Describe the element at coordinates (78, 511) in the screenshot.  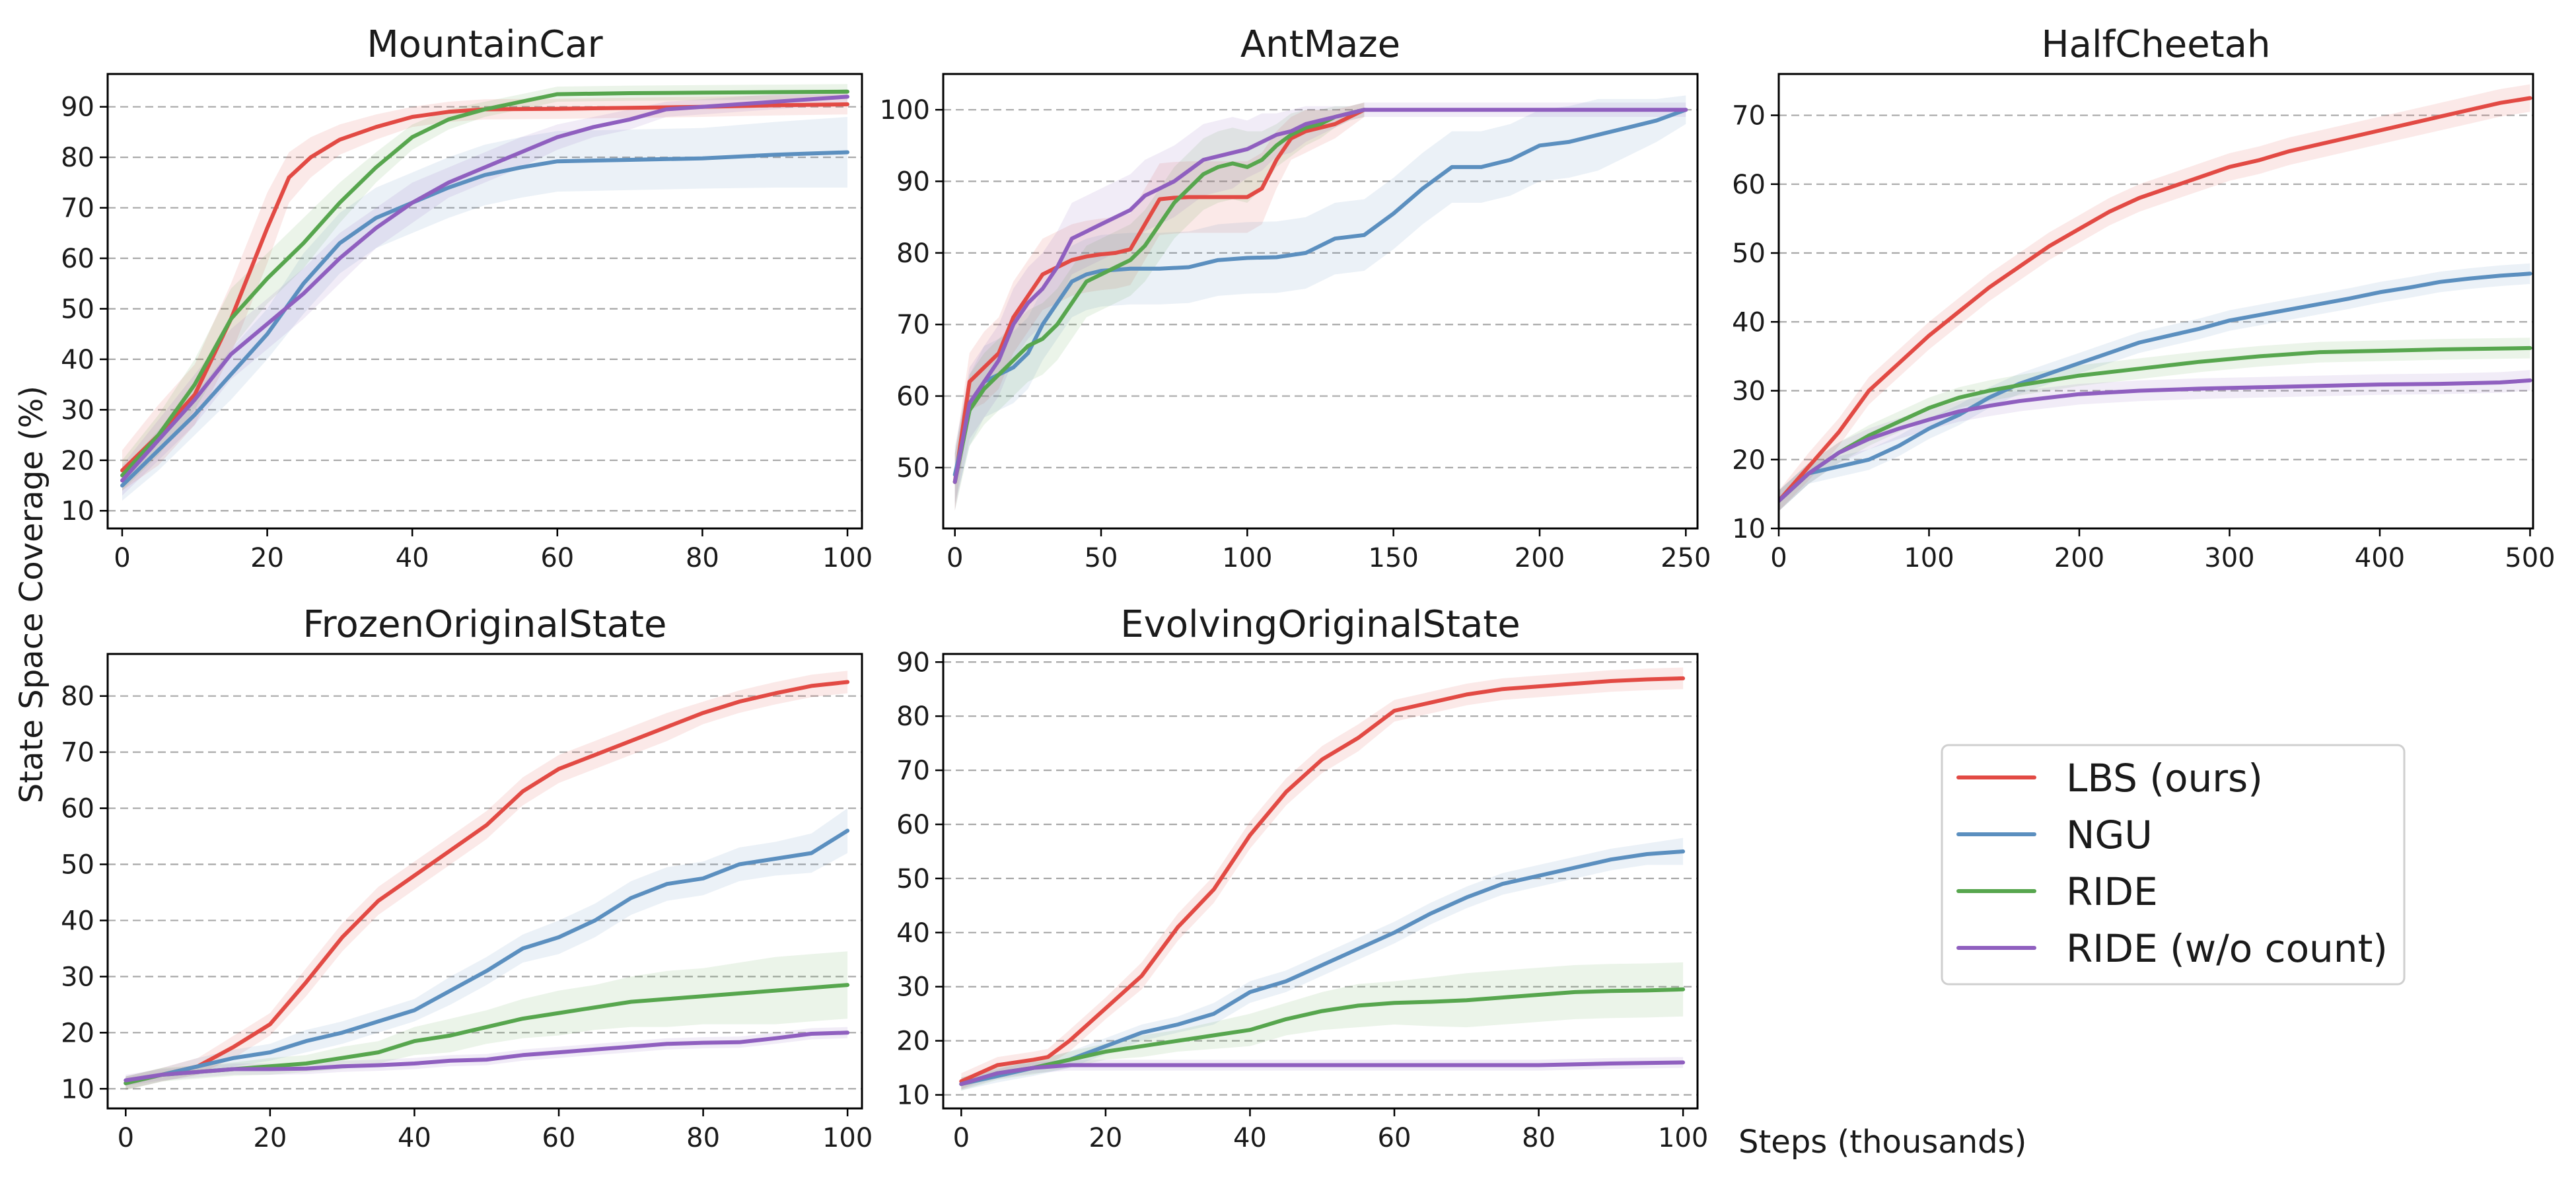
I see `y-tick-label-mountaincar-10: 10` at that location.